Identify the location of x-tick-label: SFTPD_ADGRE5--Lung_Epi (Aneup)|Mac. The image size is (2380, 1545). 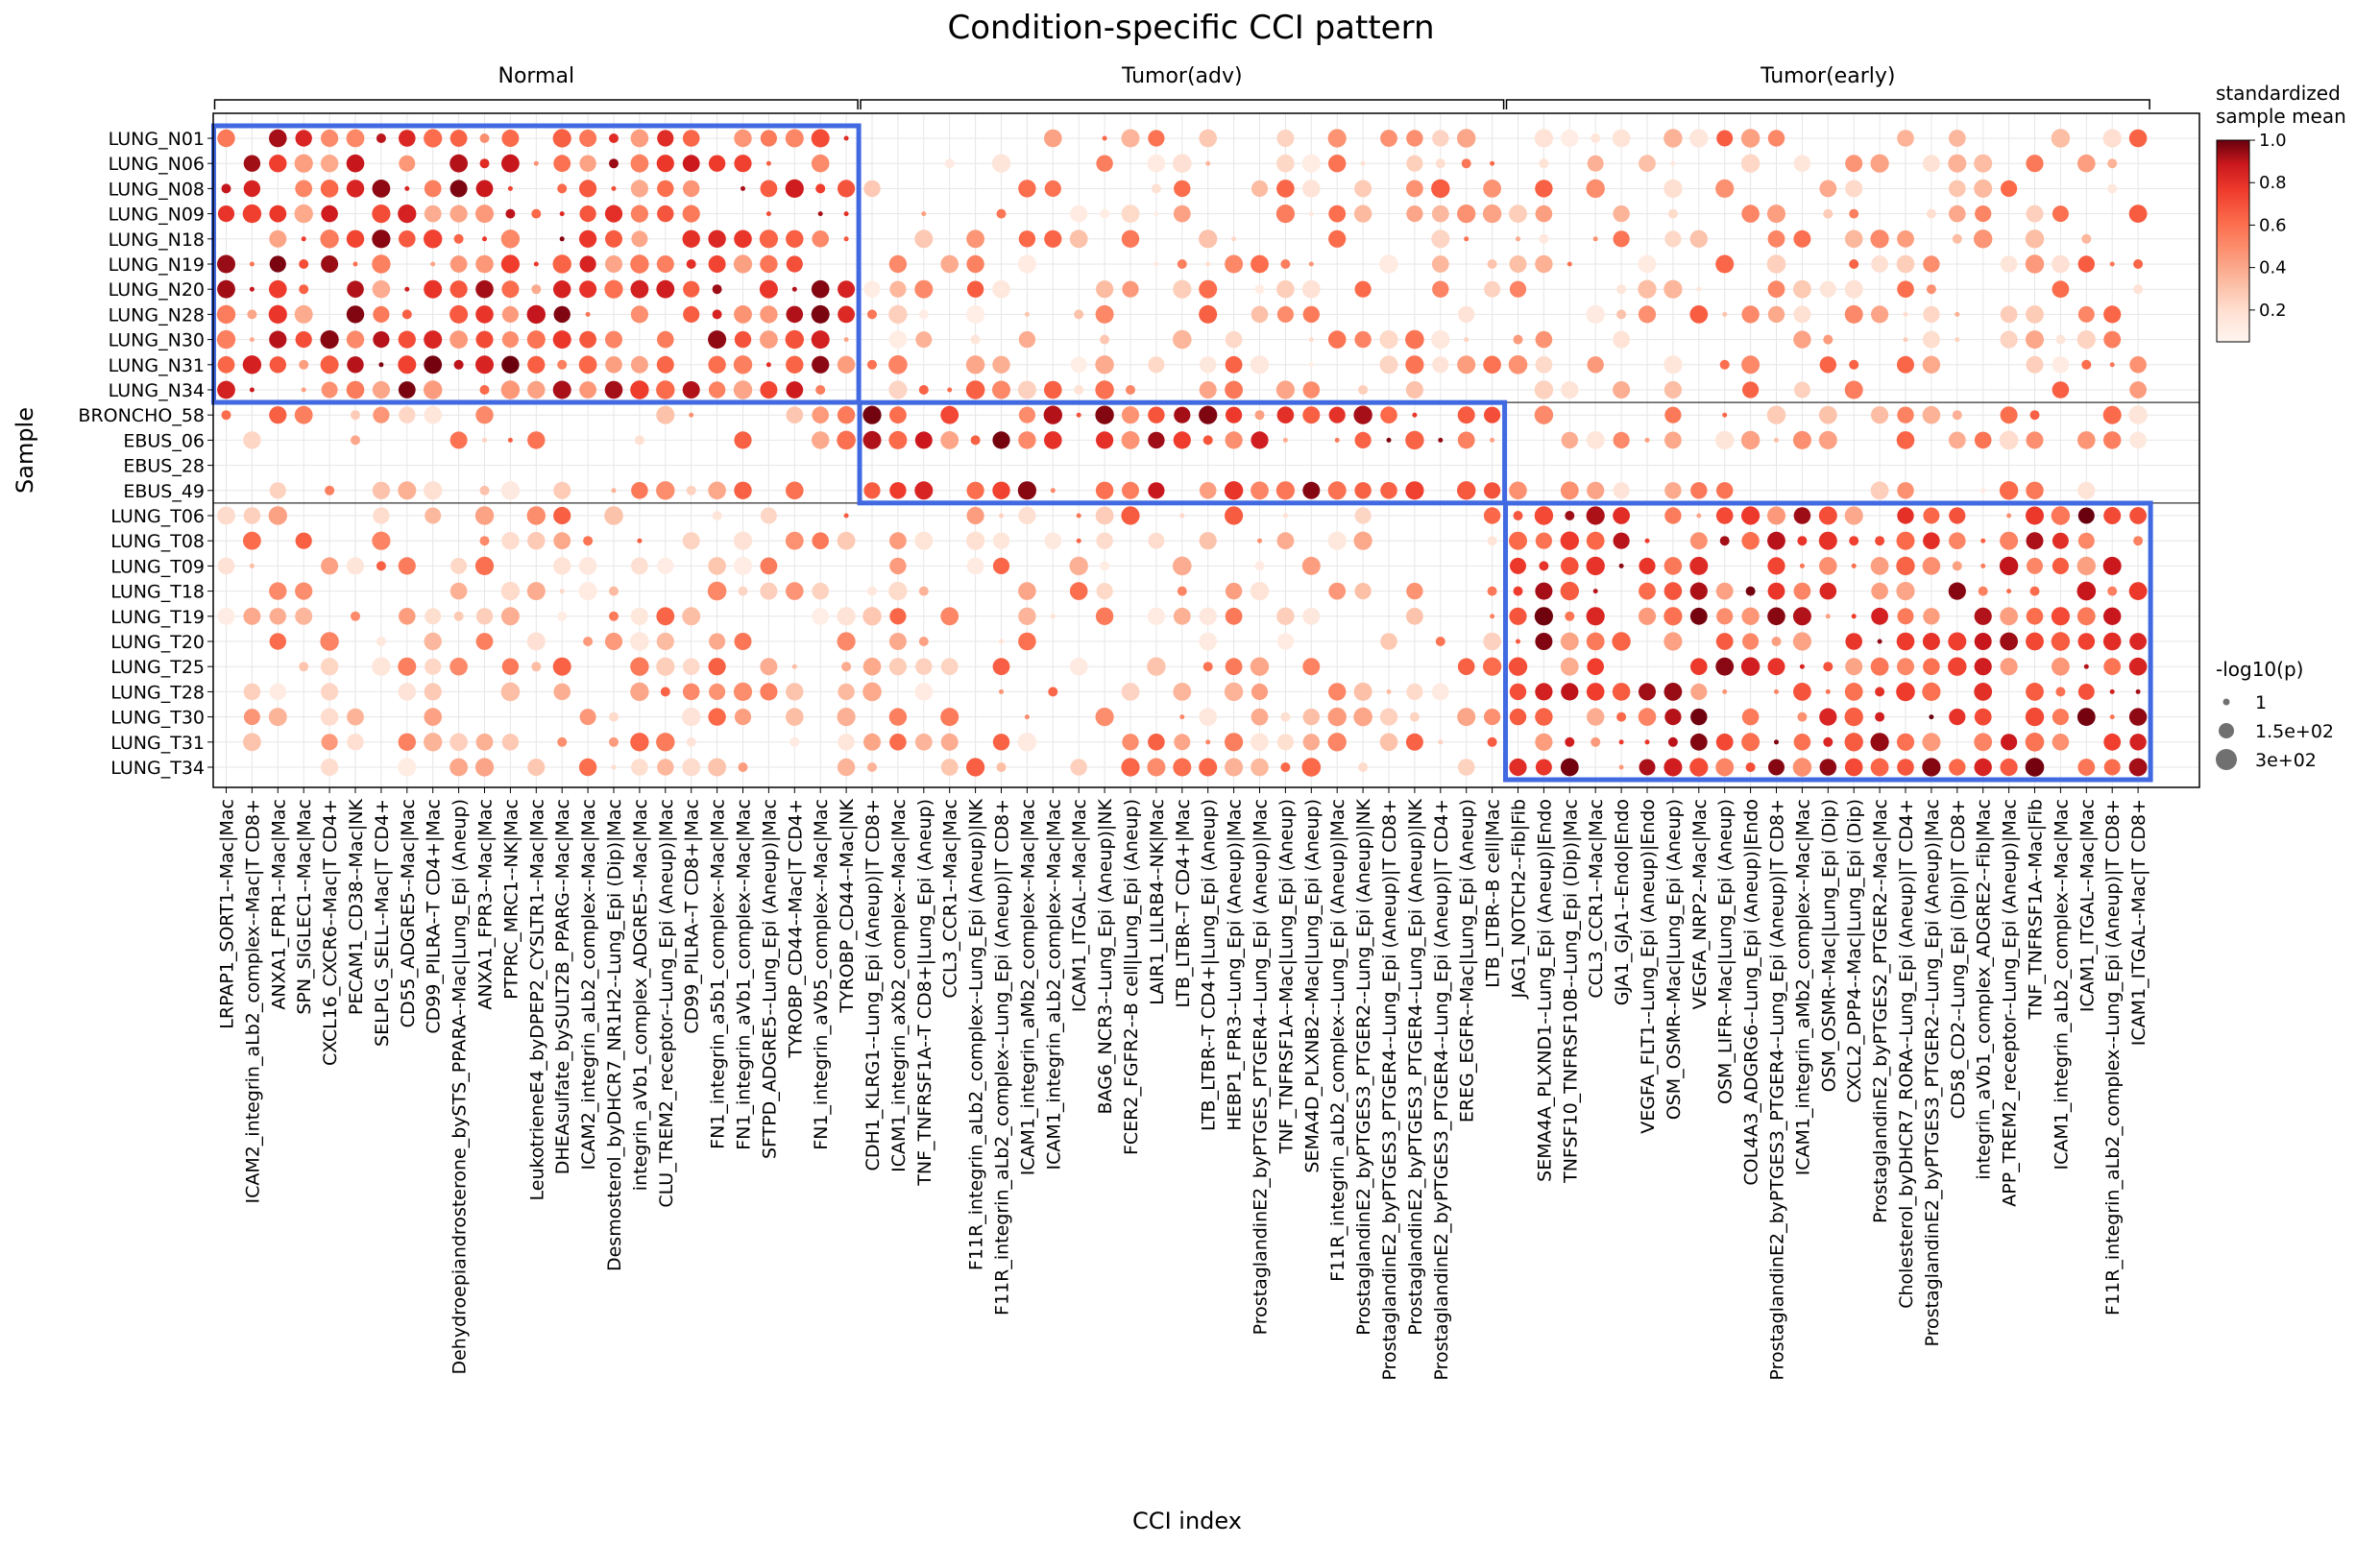
(770, 979).